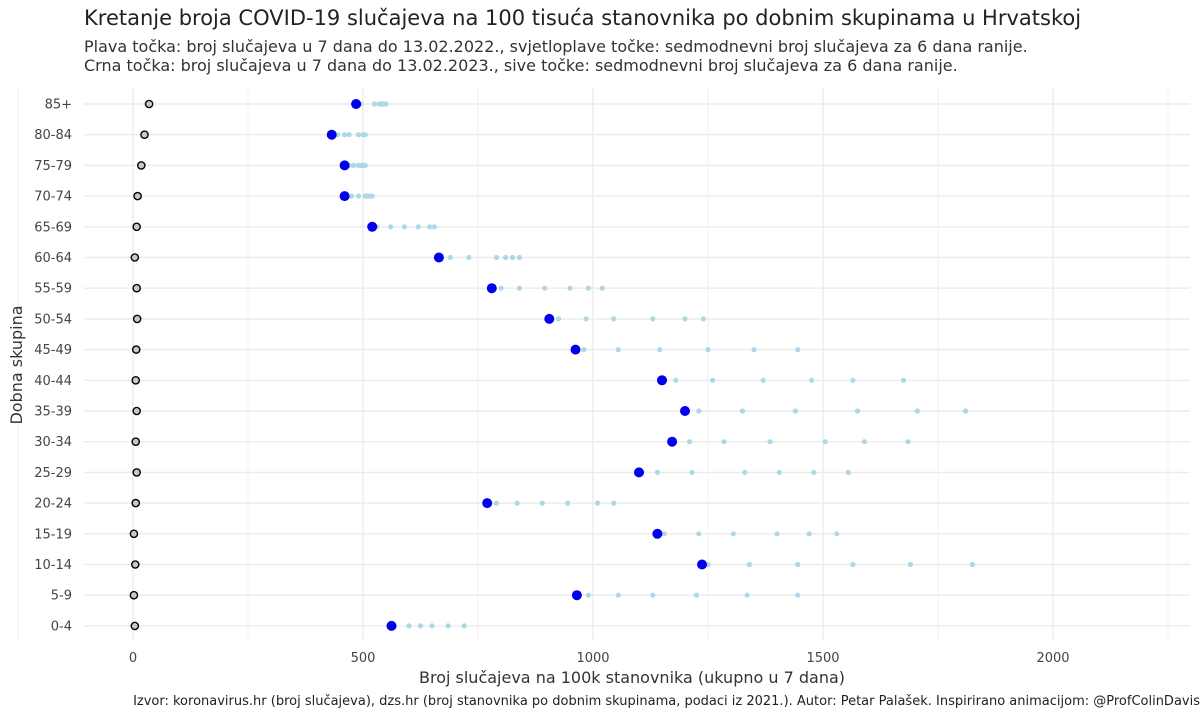 The image size is (1200, 719). I want to click on y-tick-label: 55-59, so click(53, 289).